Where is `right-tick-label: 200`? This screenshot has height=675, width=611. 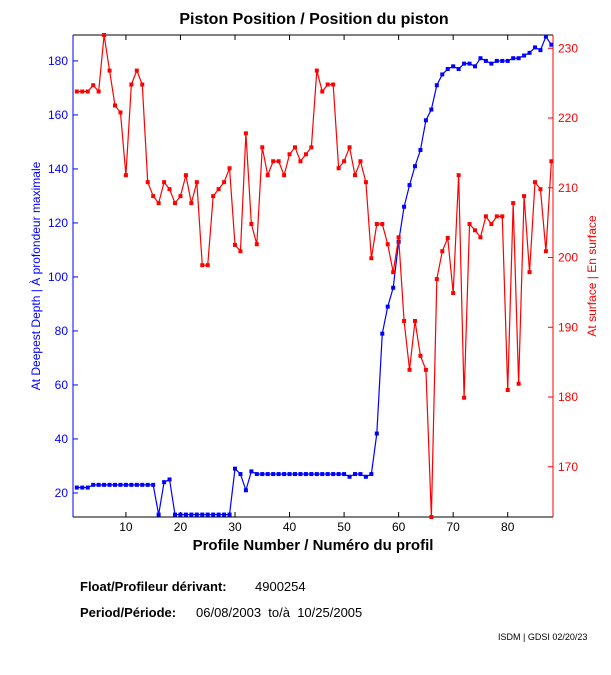 right-tick-label: 200 is located at coordinates (568, 258).